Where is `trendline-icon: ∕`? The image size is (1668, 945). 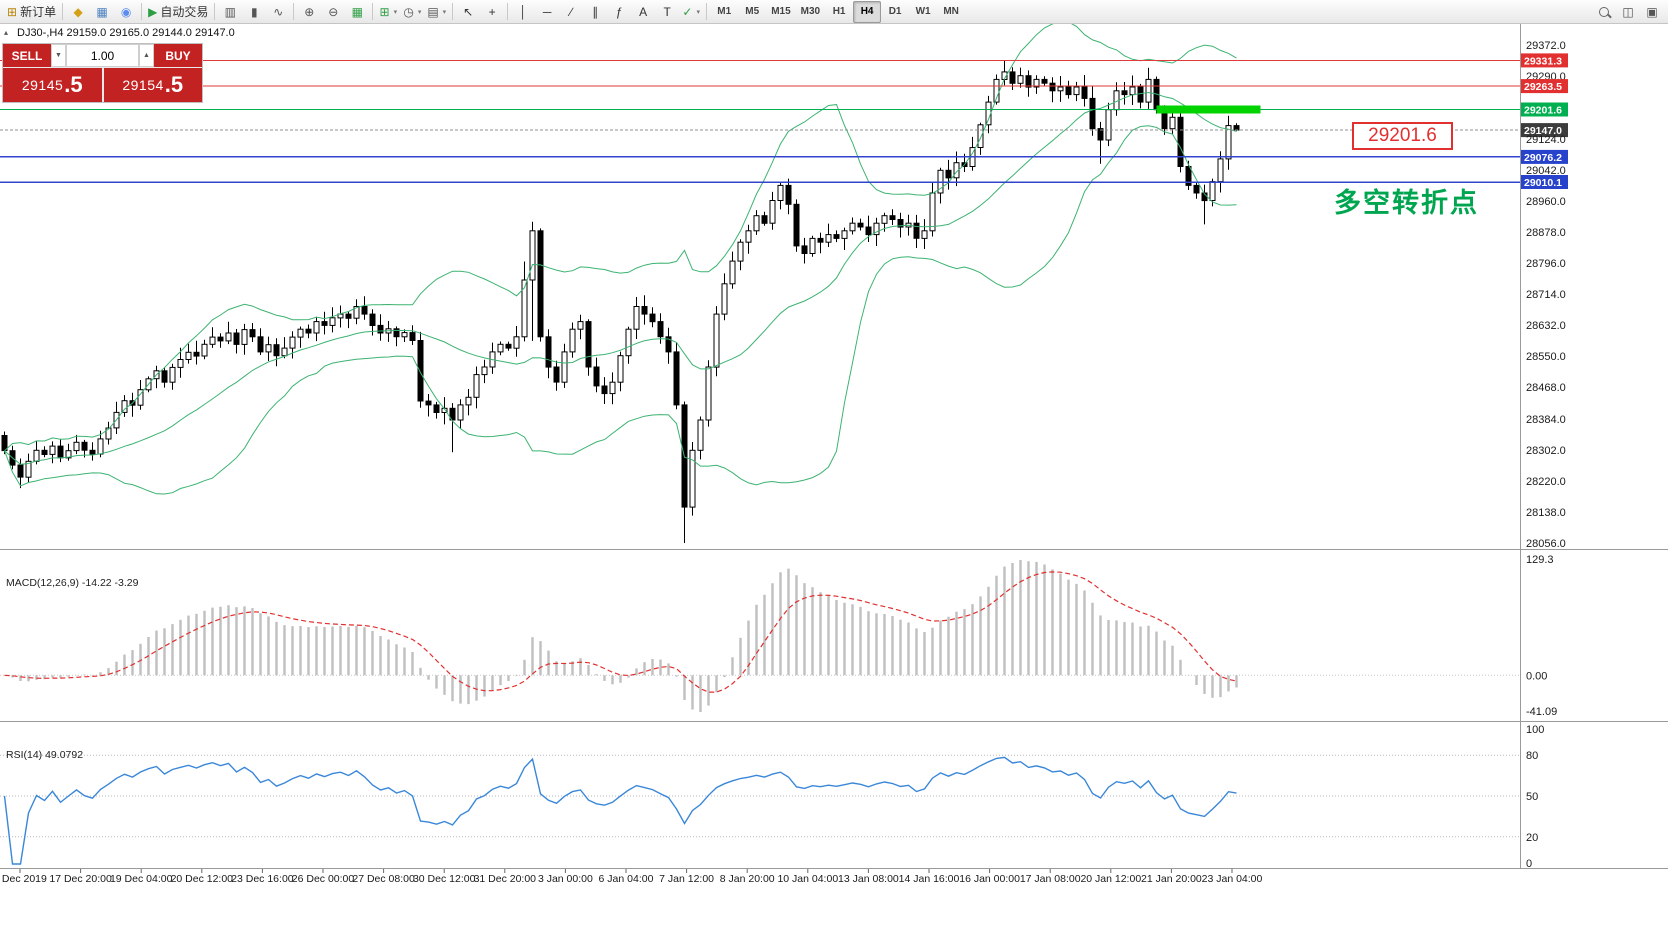 trendline-icon: ∕ is located at coordinates (571, 11).